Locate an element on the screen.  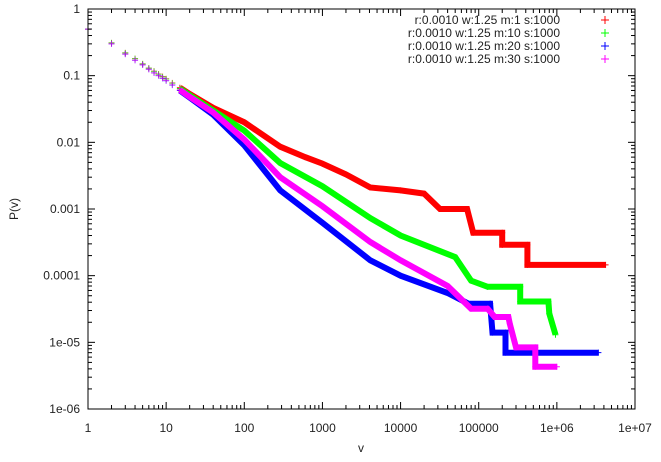
y-tick-label: 1e-06 is located at coordinates (64, 409).